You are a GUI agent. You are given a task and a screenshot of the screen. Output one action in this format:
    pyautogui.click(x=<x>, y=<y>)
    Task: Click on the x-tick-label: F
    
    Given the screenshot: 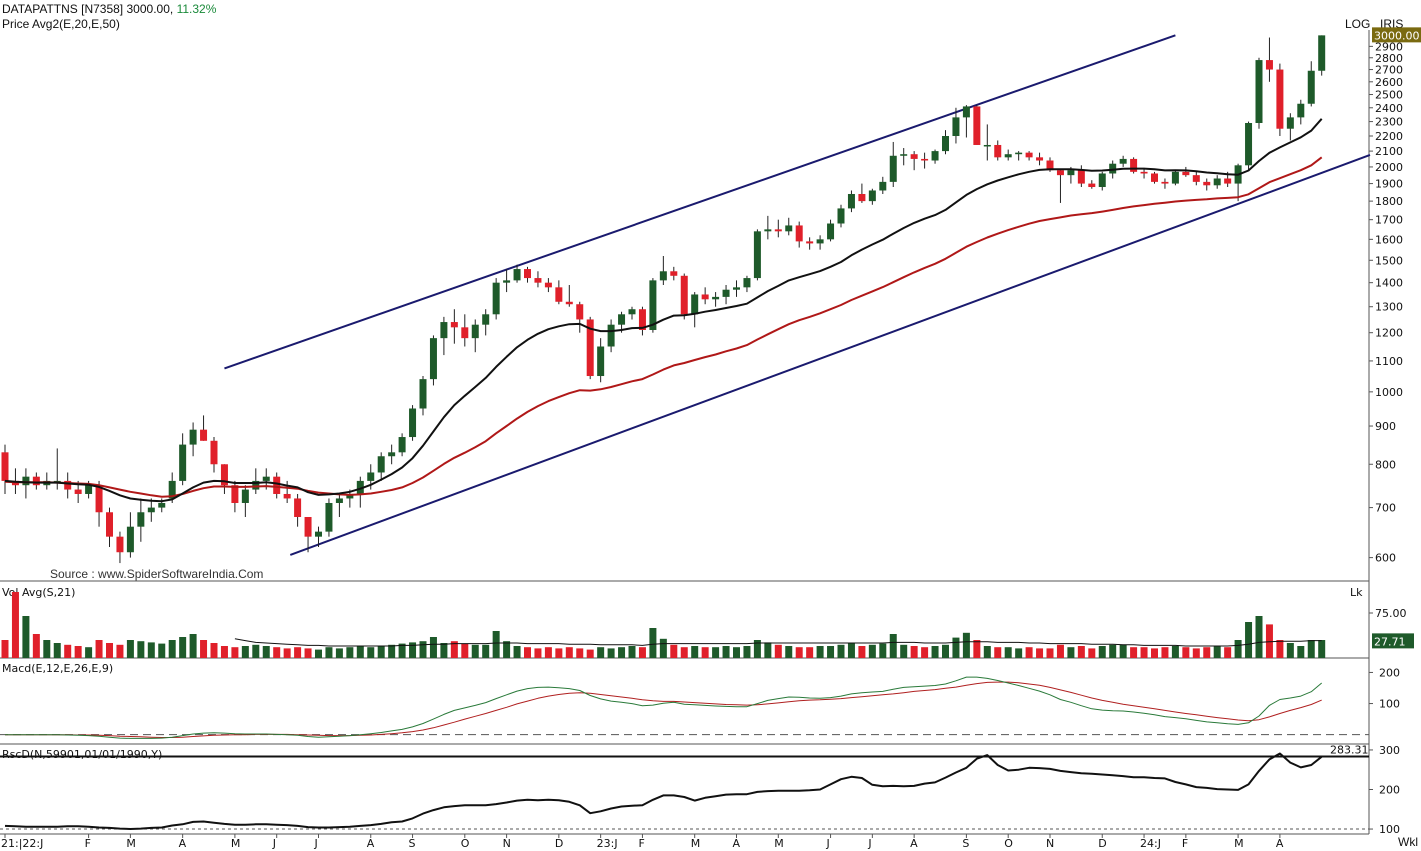 What is the action you would take?
    pyautogui.click(x=641, y=843)
    